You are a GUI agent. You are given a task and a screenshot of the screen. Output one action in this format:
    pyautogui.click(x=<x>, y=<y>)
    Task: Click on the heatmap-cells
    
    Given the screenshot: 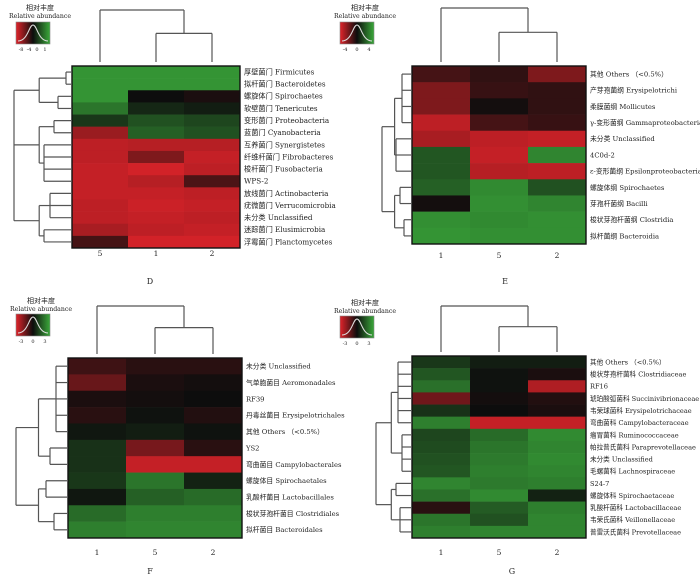 What is the action you would take?
    pyautogui.click(x=156, y=157)
    